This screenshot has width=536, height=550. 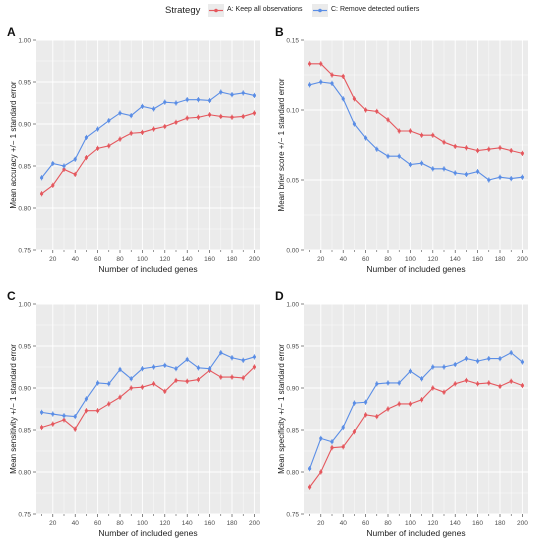 What do you see at coordinates (292, 111) in the screenshot?
I see `y-tick-label: 0.10` at bounding box center [292, 111].